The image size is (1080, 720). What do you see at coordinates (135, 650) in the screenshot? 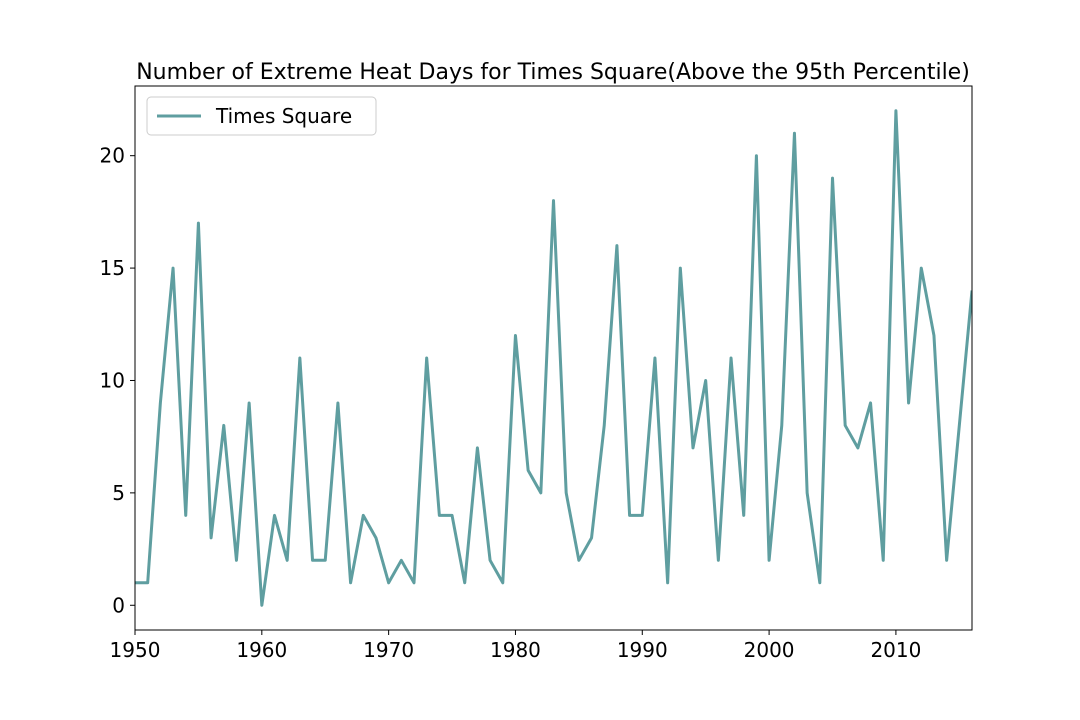
I see `x-tick-label: 1950` at bounding box center [135, 650].